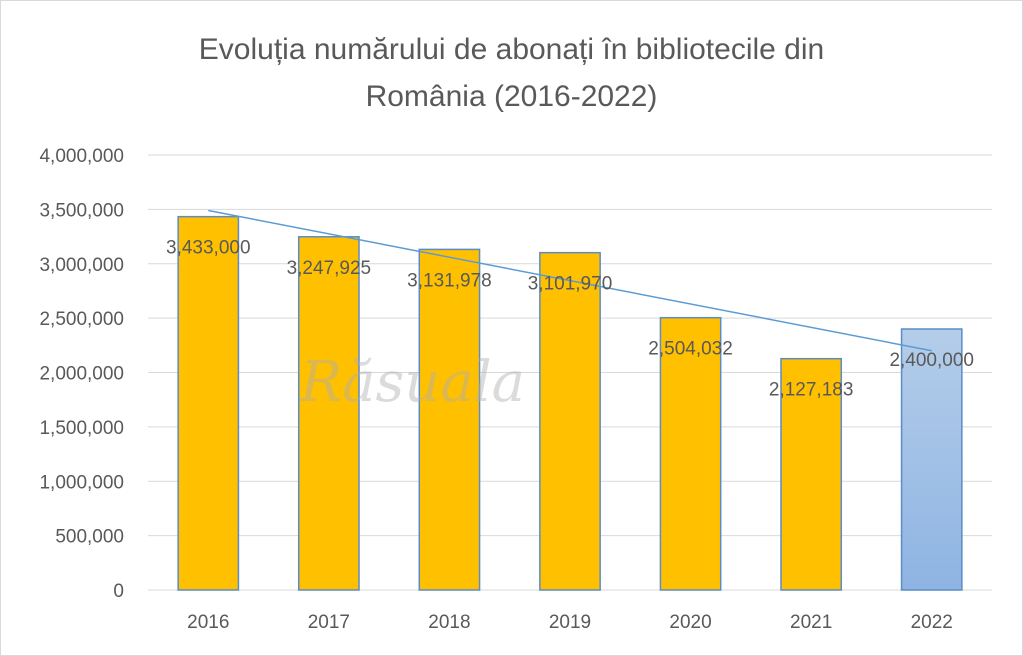  Describe the element at coordinates (81, 210) in the screenshot. I see `y-tick-label: 3,500,000` at that location.